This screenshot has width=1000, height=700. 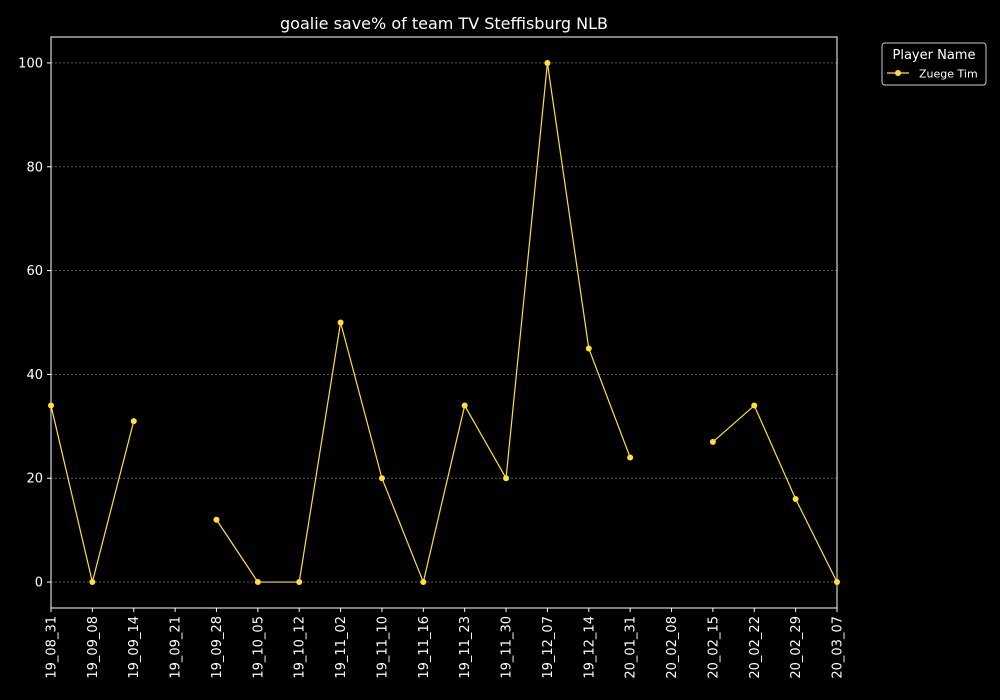 What do you see at coordinates (93, 647) in the screenshot?
I see `x-tick-label: 19_09_08` at bounding box center [93, 647].